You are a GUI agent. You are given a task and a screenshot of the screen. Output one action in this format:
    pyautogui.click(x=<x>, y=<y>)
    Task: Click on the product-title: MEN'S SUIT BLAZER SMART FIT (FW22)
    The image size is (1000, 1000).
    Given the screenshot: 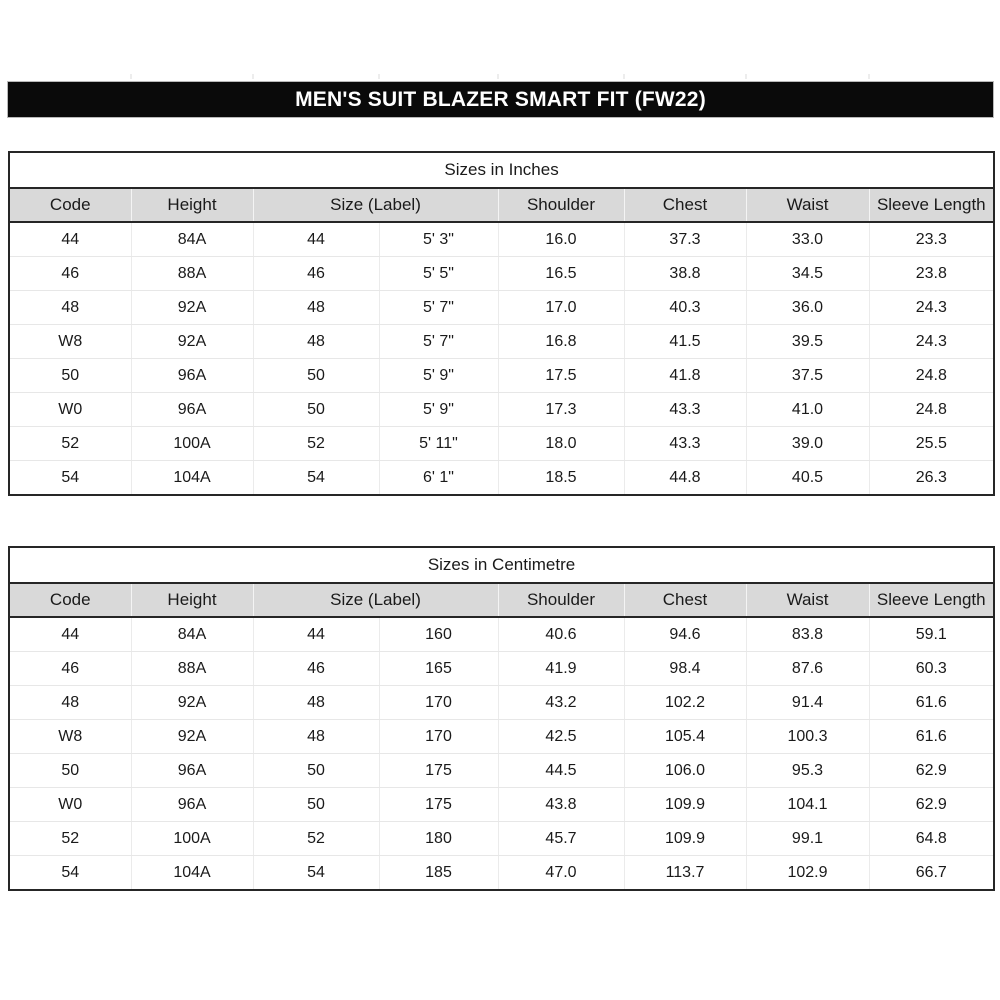 What is the action you would take?
    pyautogui.click(x=500, y=99)
    